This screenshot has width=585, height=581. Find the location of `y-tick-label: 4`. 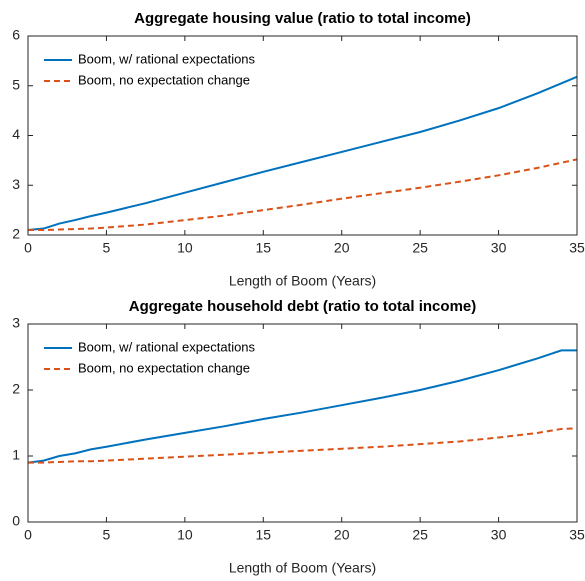

y-tick-label: 4 is located at coordinates (16, 134).